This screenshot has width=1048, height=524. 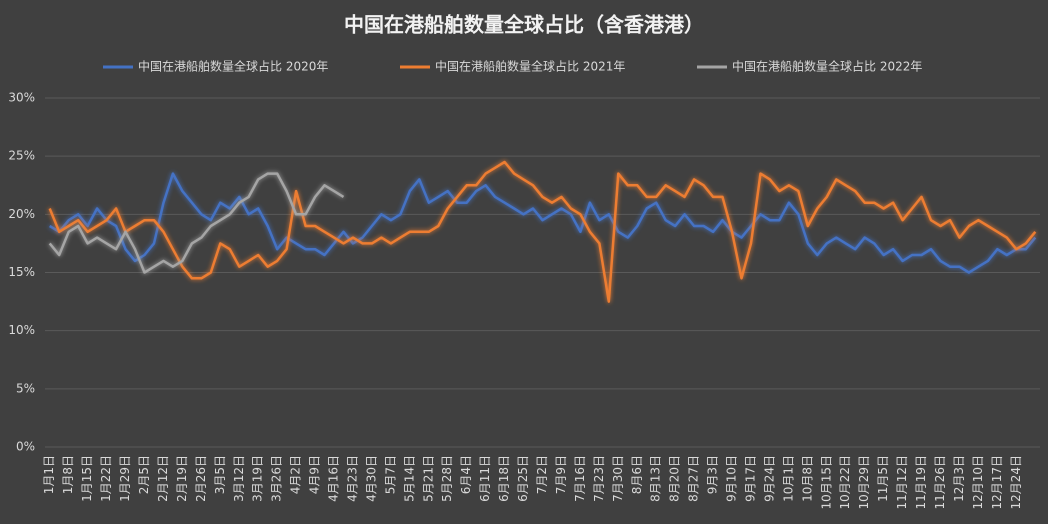 What do you see at coordinates (277, 478) in the screenshot?
I see `x-tick-label: 3月26日` at bounding box center [277, 478].